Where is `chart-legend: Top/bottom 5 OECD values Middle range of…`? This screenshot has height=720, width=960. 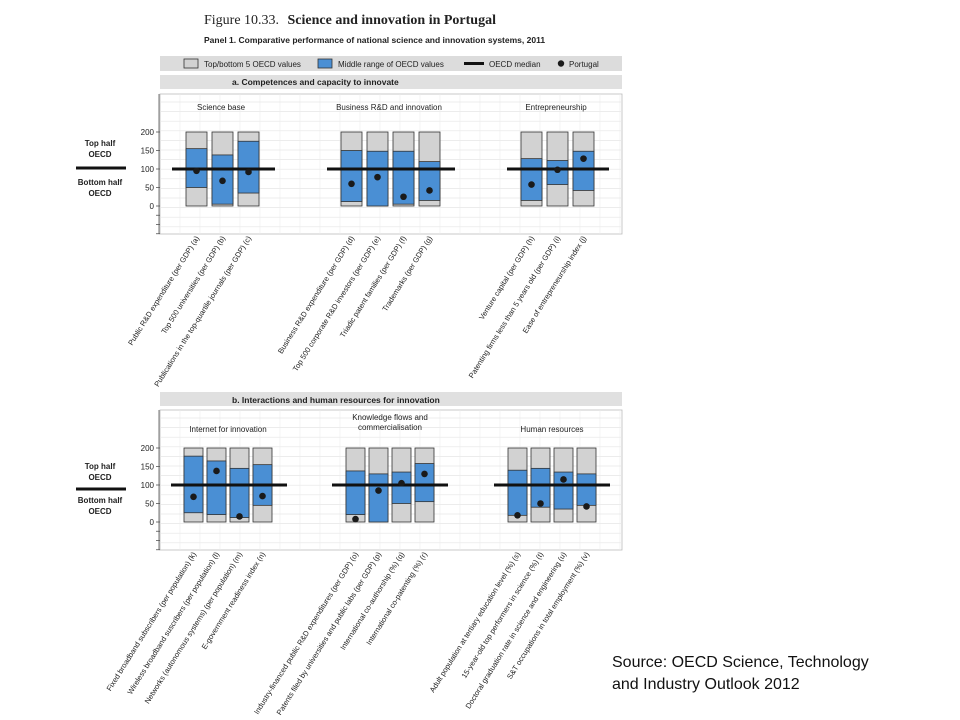
chart-legend: Top/bottom 5 OECD values Middle range of… is located at coordinates (391, 63).